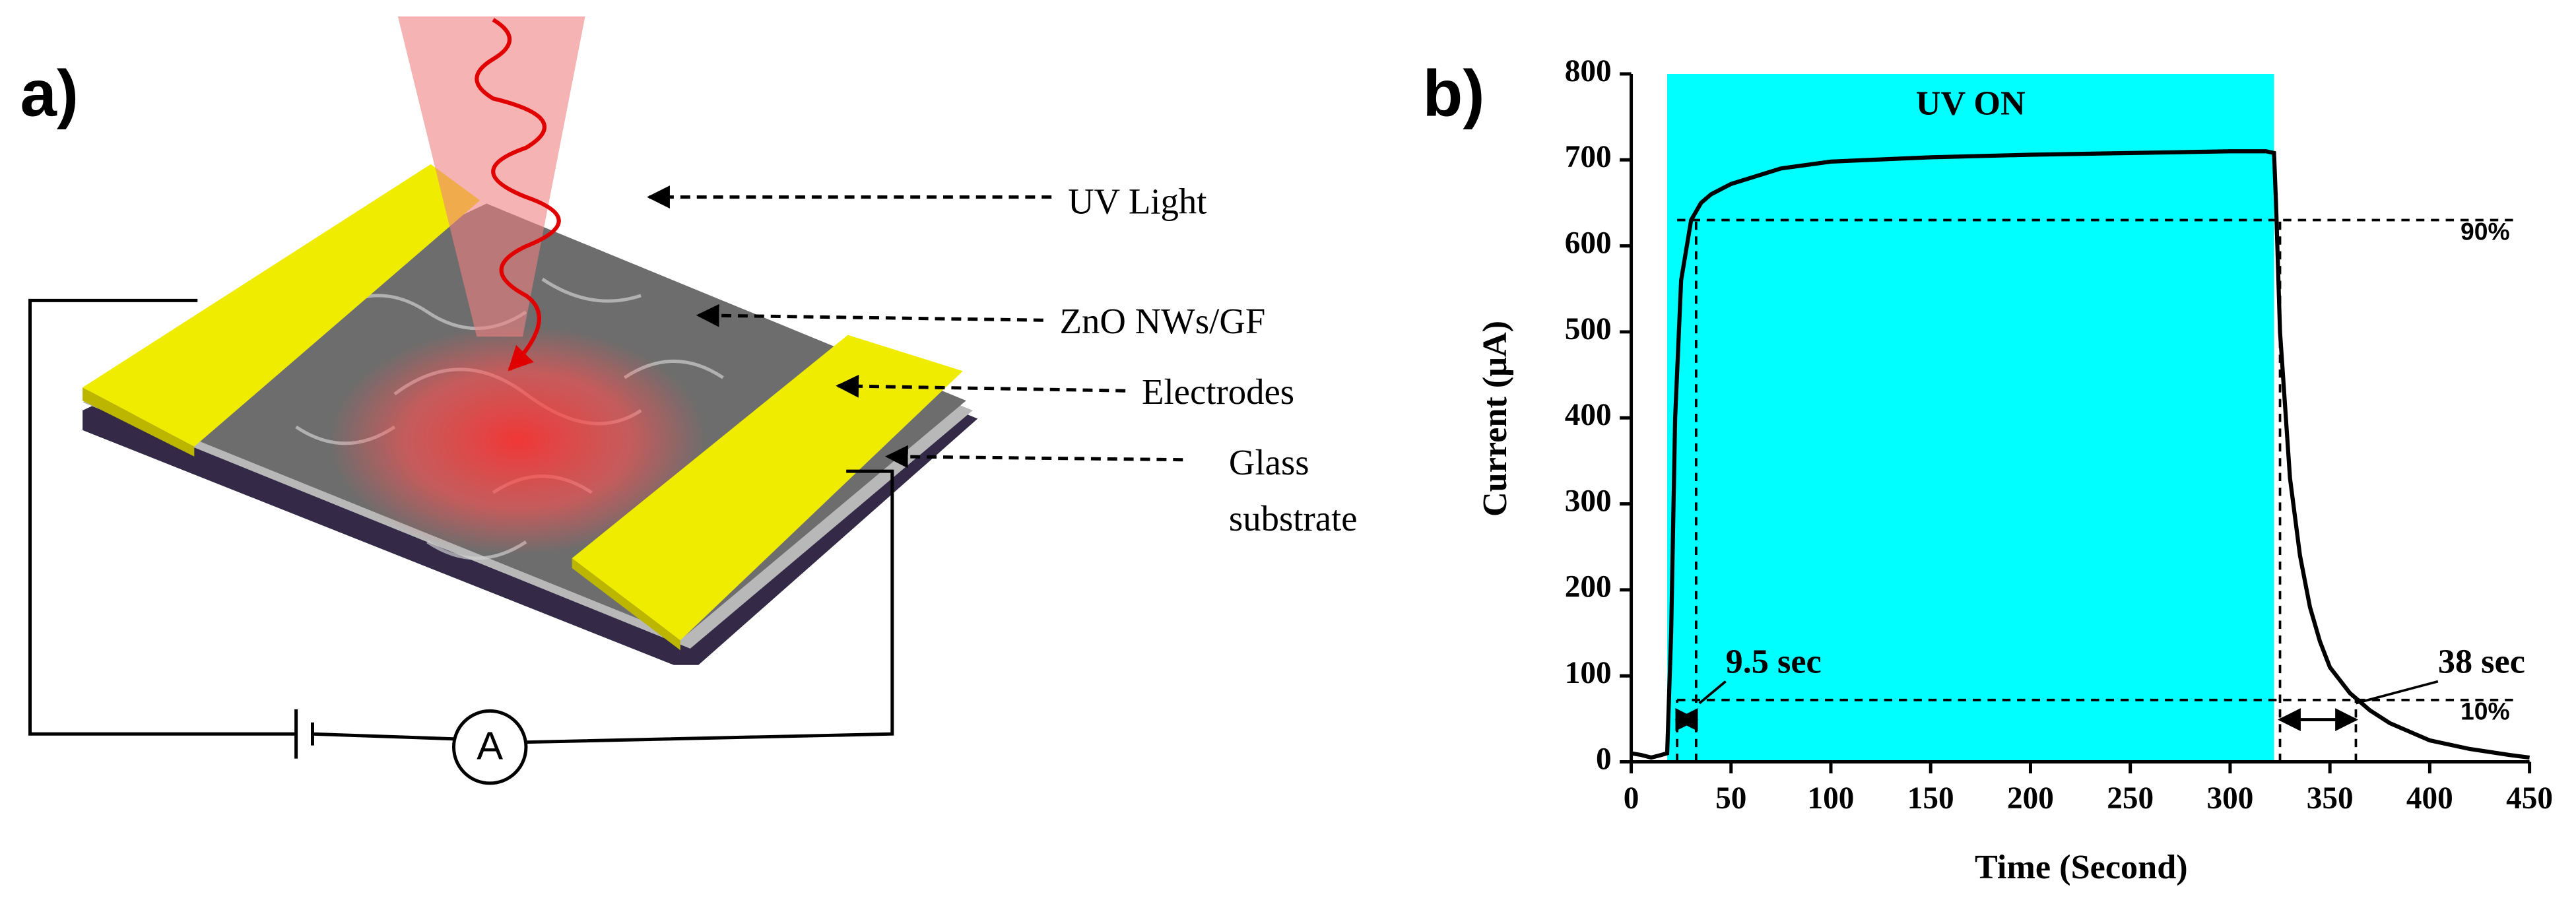 The width and height of the screenshot is (2576, 908). What do you see at coordinates (490, 745) in the screenshot?
I see `ammeter-label: A` at bounding box center [490, 745].